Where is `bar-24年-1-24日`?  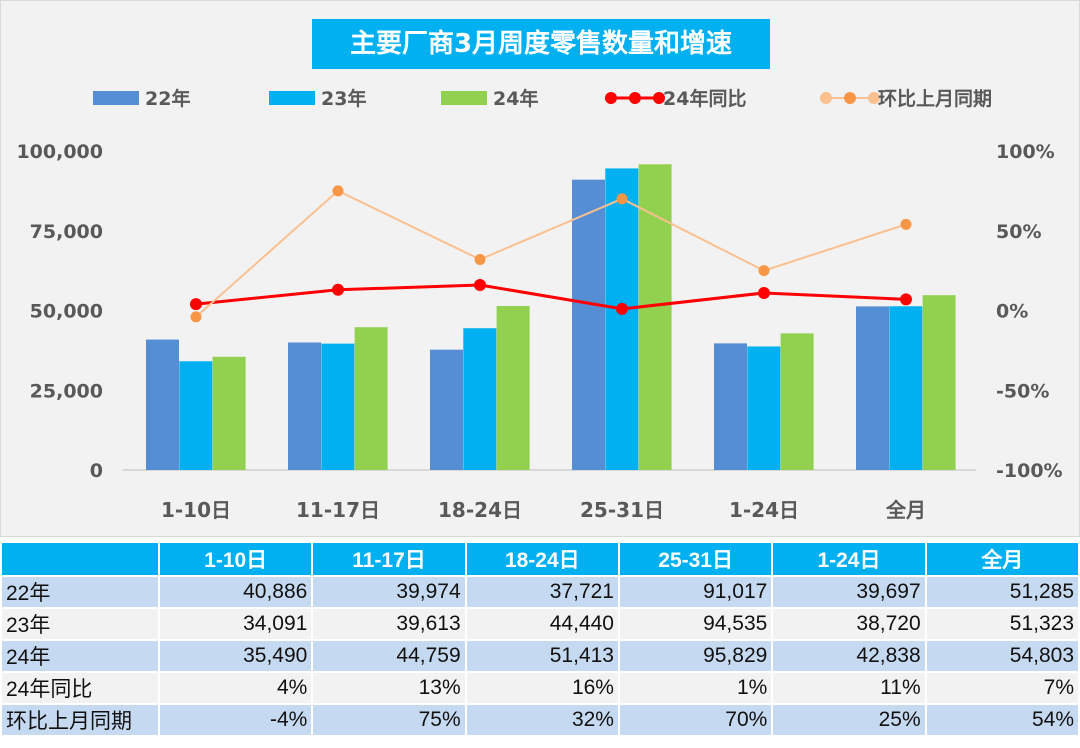 bar-24年-1-24日 is located at coordinates (797, 401).